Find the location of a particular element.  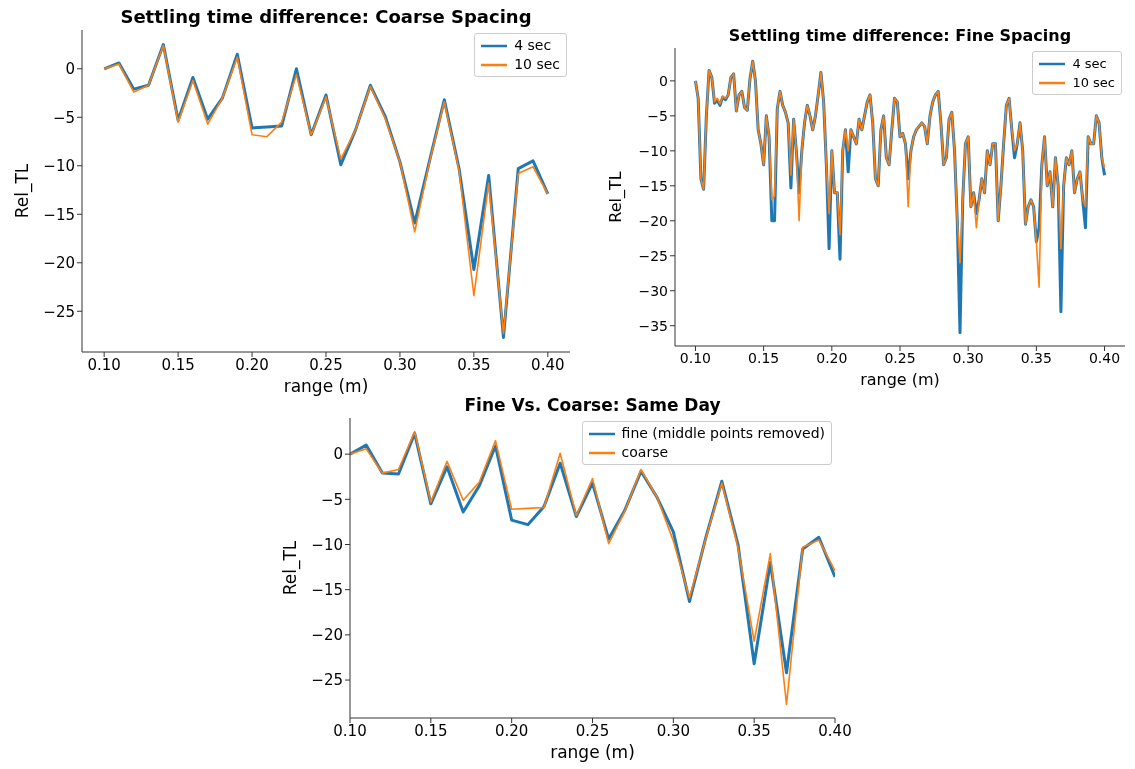

legend-label: coarse is located at coordinates (645, 452).